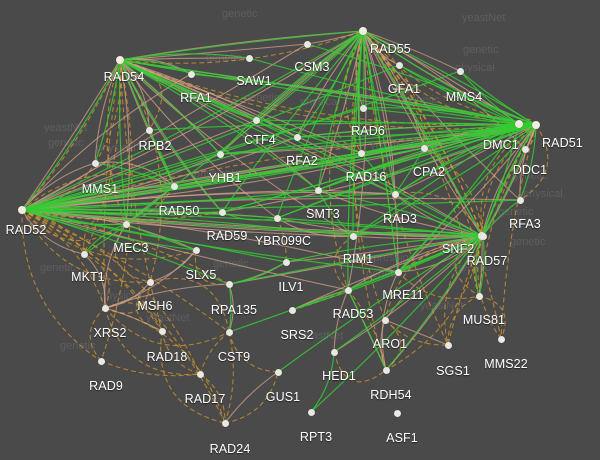  Describe the element at coordinates (318, 190) in the screenshot. I see `graph-node-smt3` at that location.